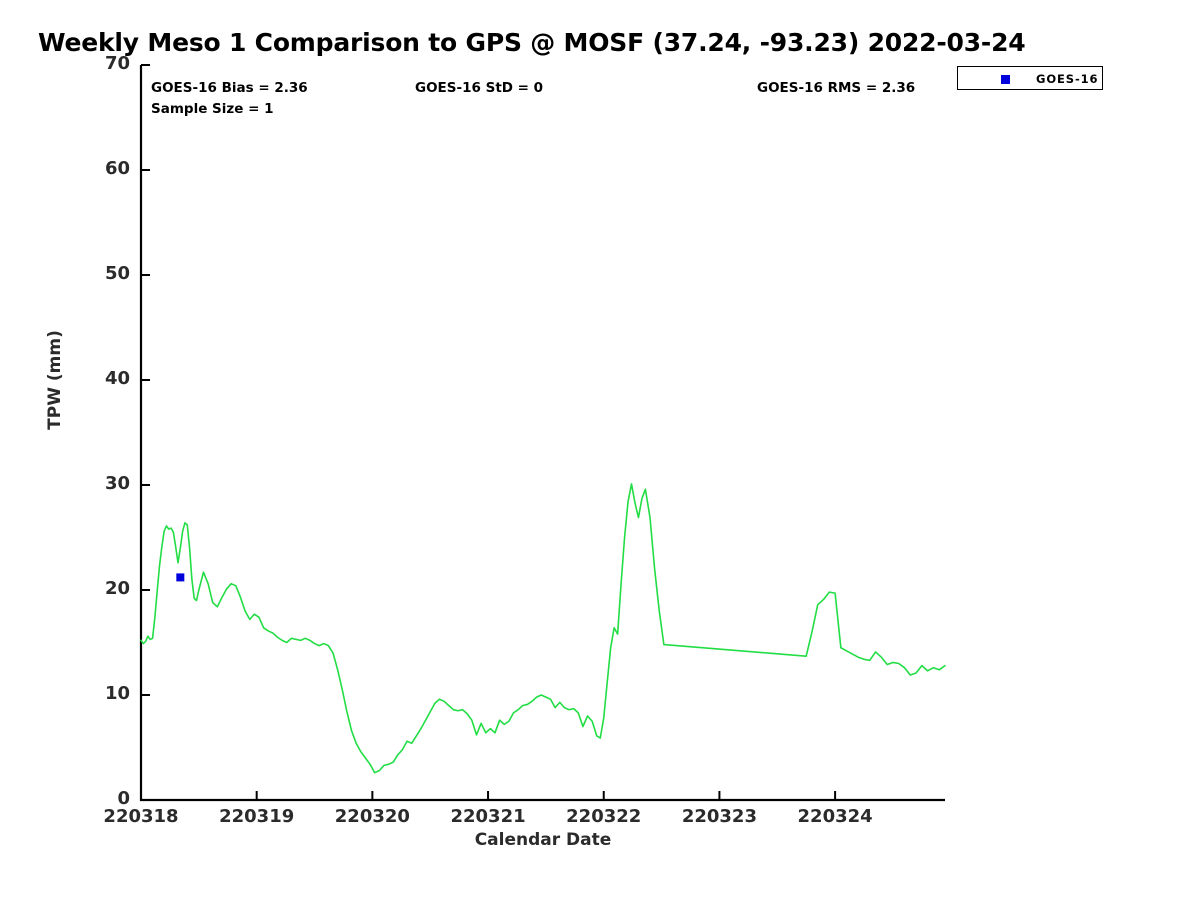 This screenshot has height=900, width=1200. I want to click on x-tick-label: 220321, so click(488, 816).